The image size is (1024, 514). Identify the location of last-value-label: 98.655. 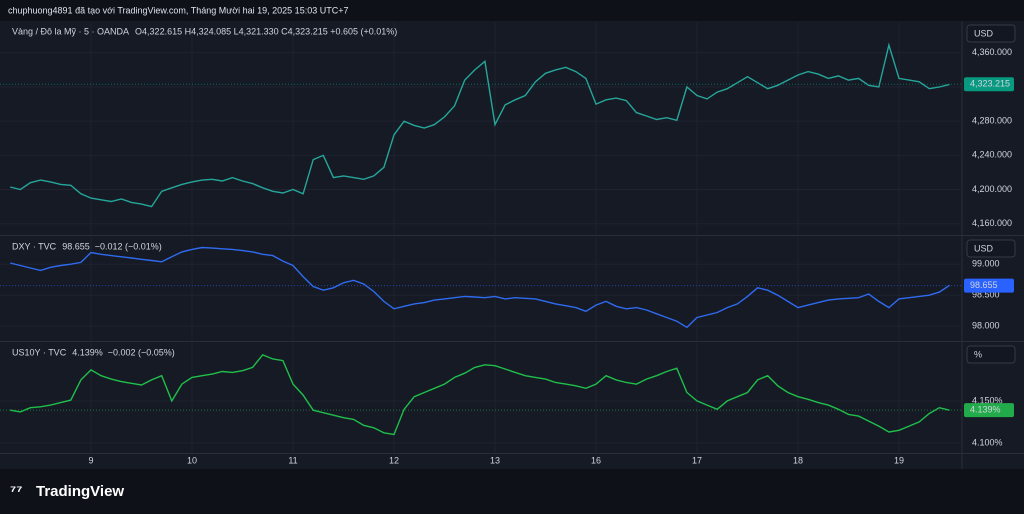
(984, 285).